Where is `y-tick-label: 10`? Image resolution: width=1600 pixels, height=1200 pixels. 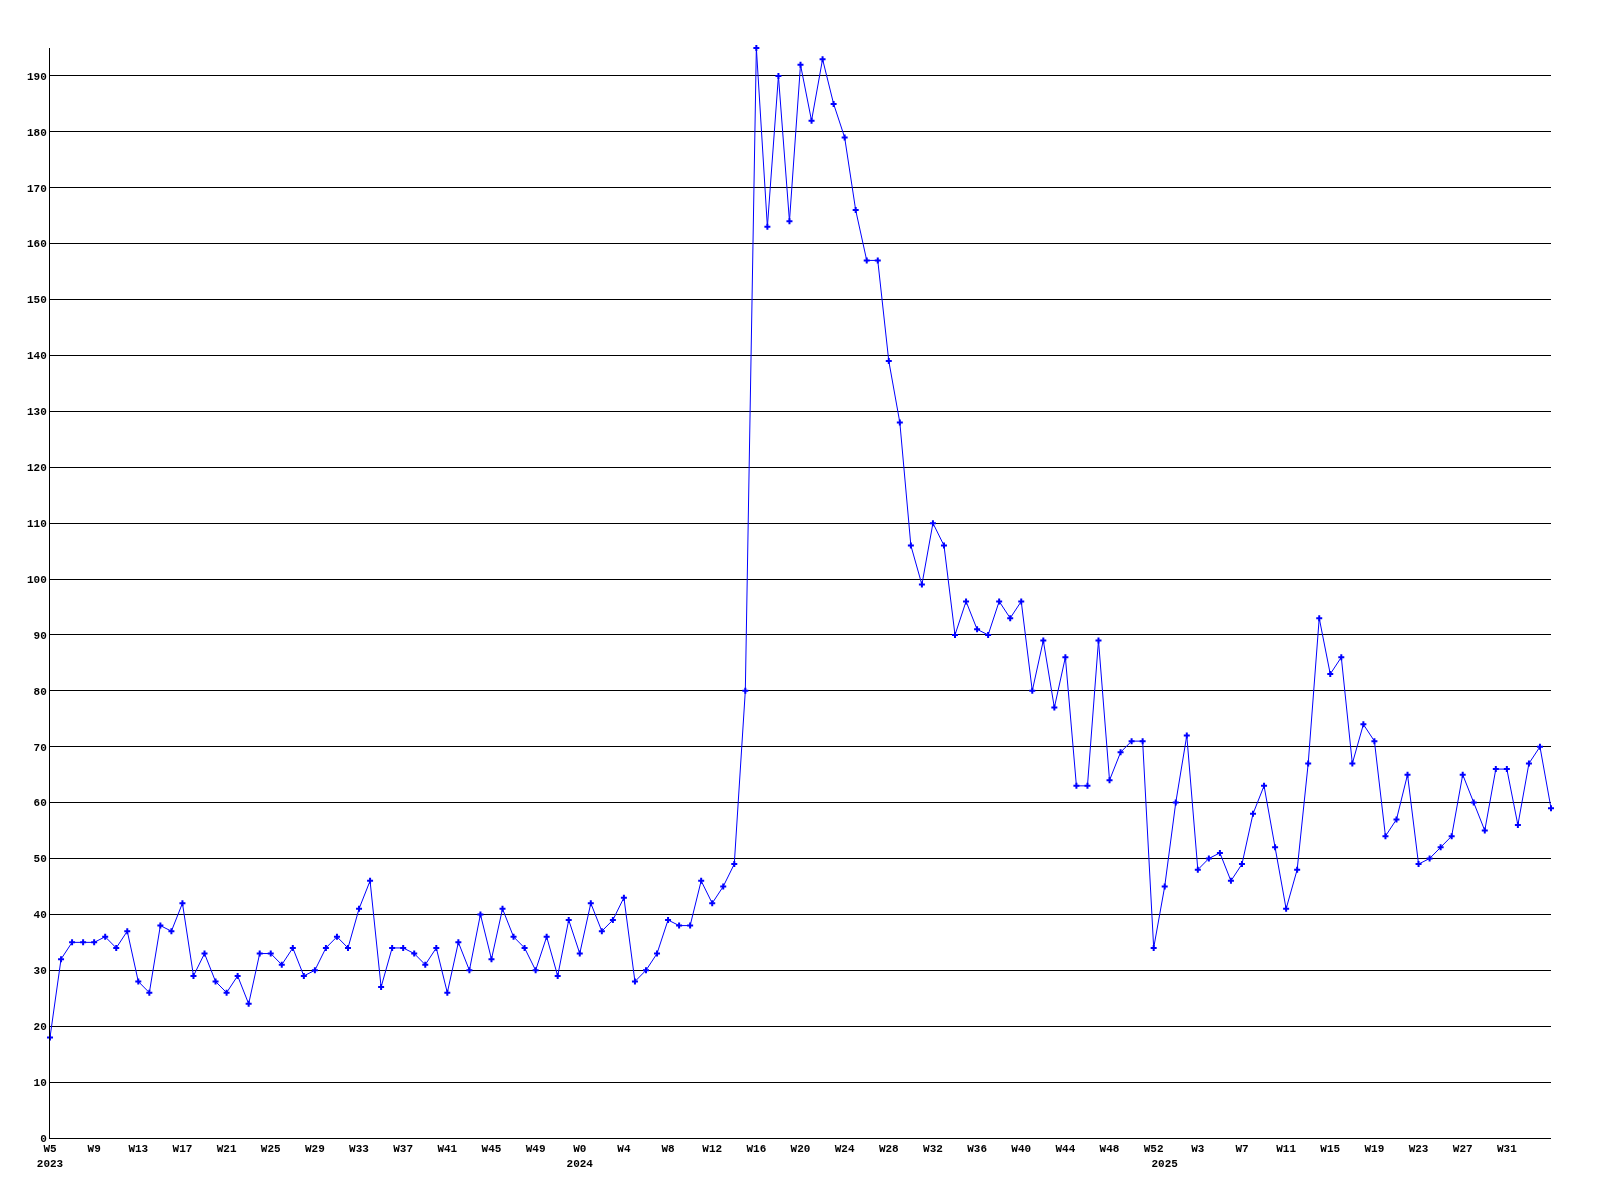
y-tick-label: 10 is located at coordinates (40, 1082).